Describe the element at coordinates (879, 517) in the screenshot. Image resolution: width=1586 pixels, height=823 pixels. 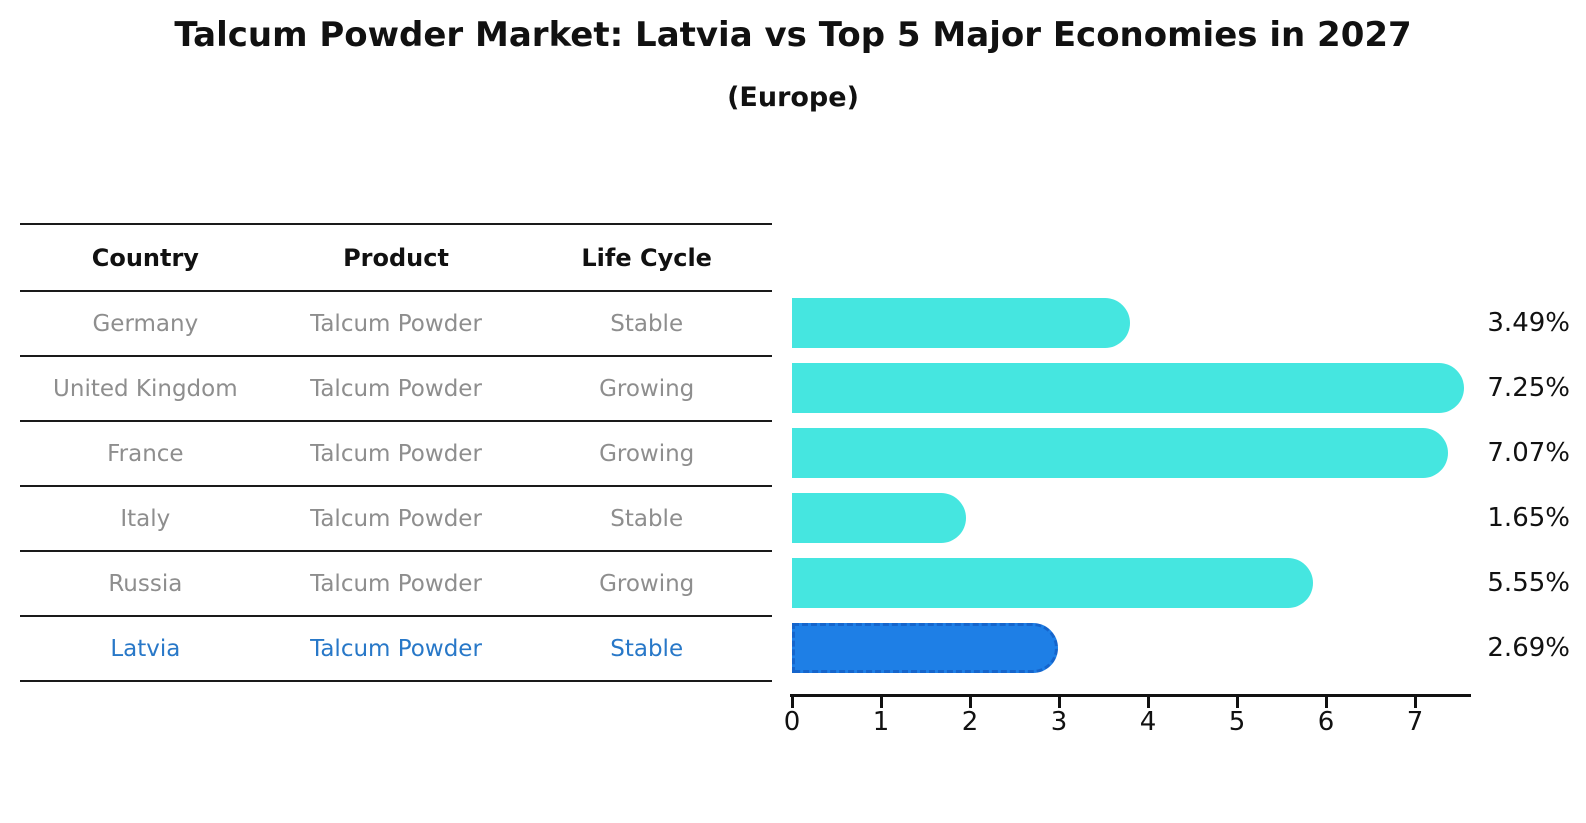
I see `bar-italy` at that location.